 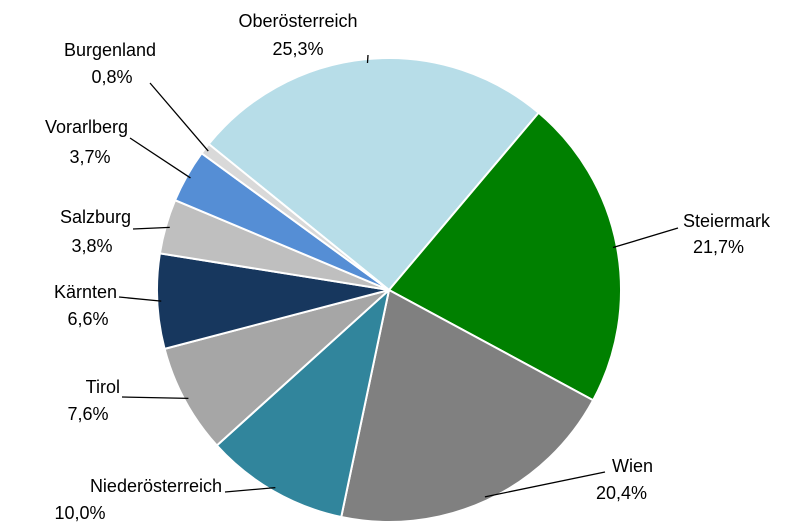 I want to click on slice-value-label: 20,4%, so click(x=621, y=493).